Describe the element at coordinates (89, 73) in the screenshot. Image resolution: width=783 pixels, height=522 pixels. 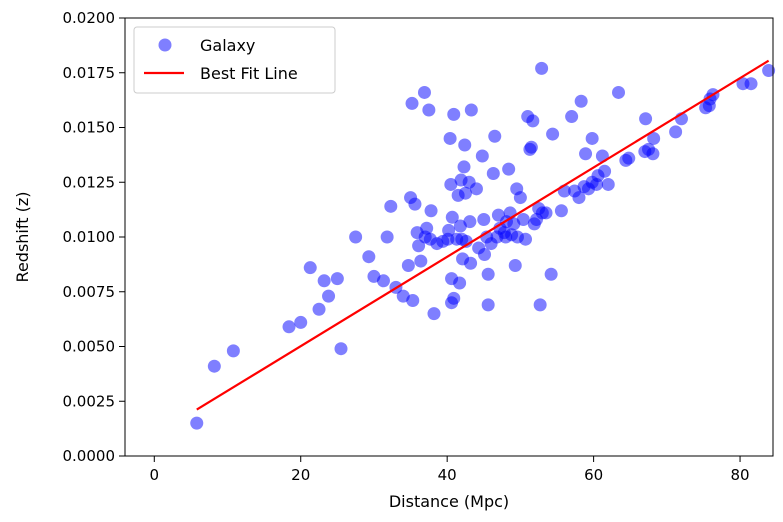
I see `y-tick-label: 0.0175` at that location.